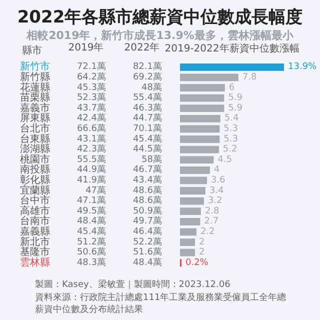  What do you see at coordinates (86, 48) in the screenshot?
I see `category-label: 2019年` at bounding box center [86, 48].